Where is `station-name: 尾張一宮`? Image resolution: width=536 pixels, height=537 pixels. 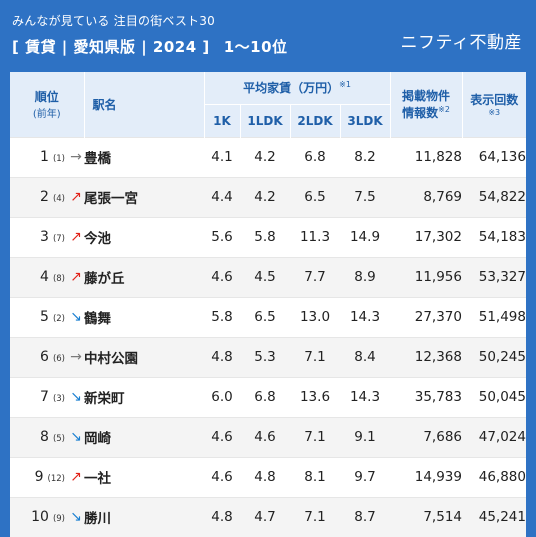 station-name: 尾張一宮 is located at coordinates (144, 196).